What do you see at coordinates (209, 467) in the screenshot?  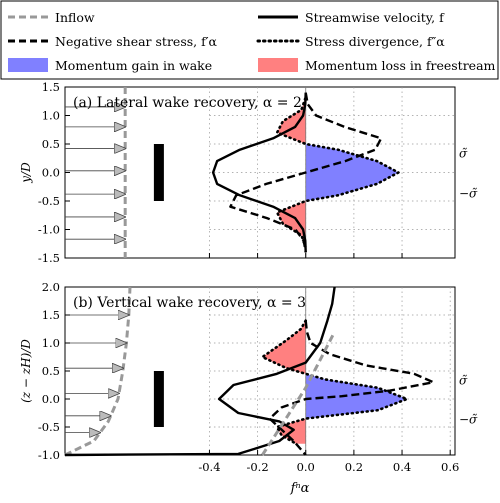 I see `x-tick-label: -0.4` at bounding box center [209, 467].